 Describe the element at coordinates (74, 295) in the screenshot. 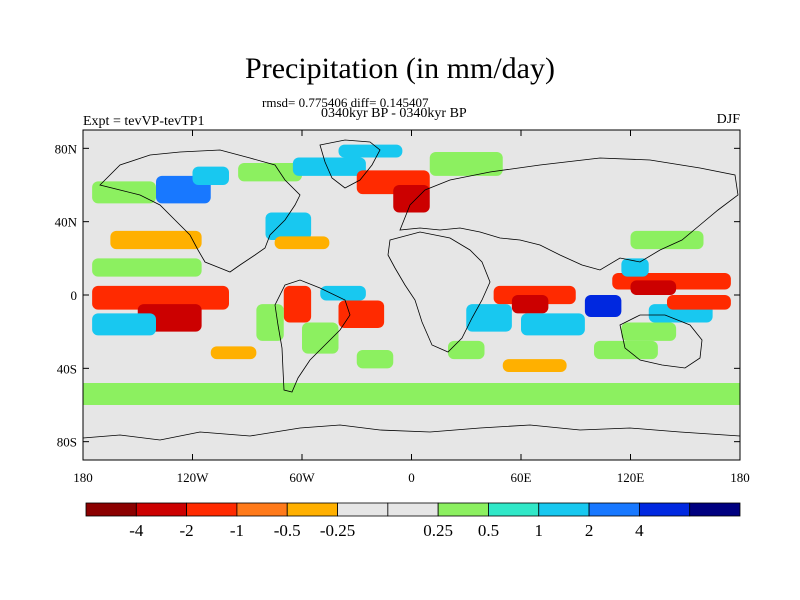

I see `lat-tick-label: 0` at that location.